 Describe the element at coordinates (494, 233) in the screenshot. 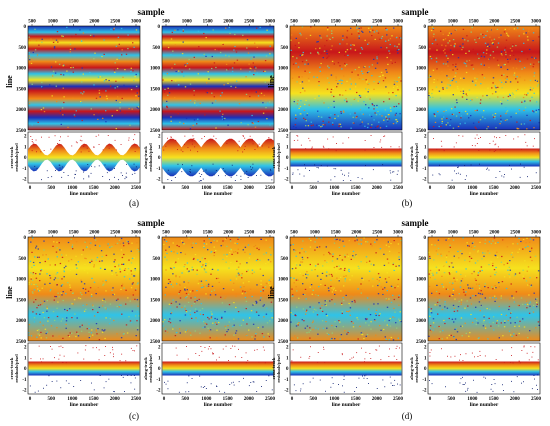

I see `sample-tick-label: 2000` at that location.